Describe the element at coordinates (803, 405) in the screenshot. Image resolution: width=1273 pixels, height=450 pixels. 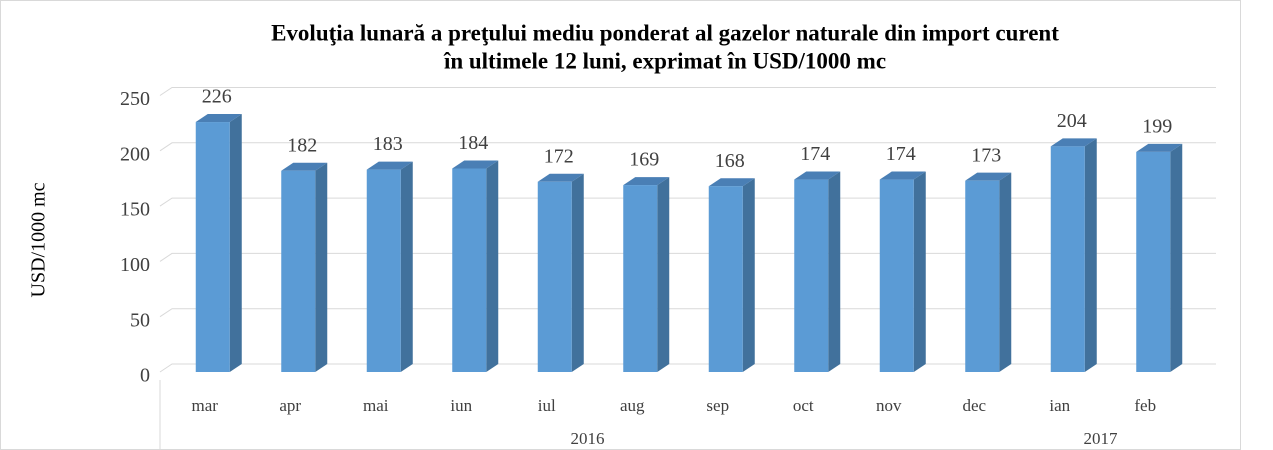
I see `x-tick-label: oct` at that location.